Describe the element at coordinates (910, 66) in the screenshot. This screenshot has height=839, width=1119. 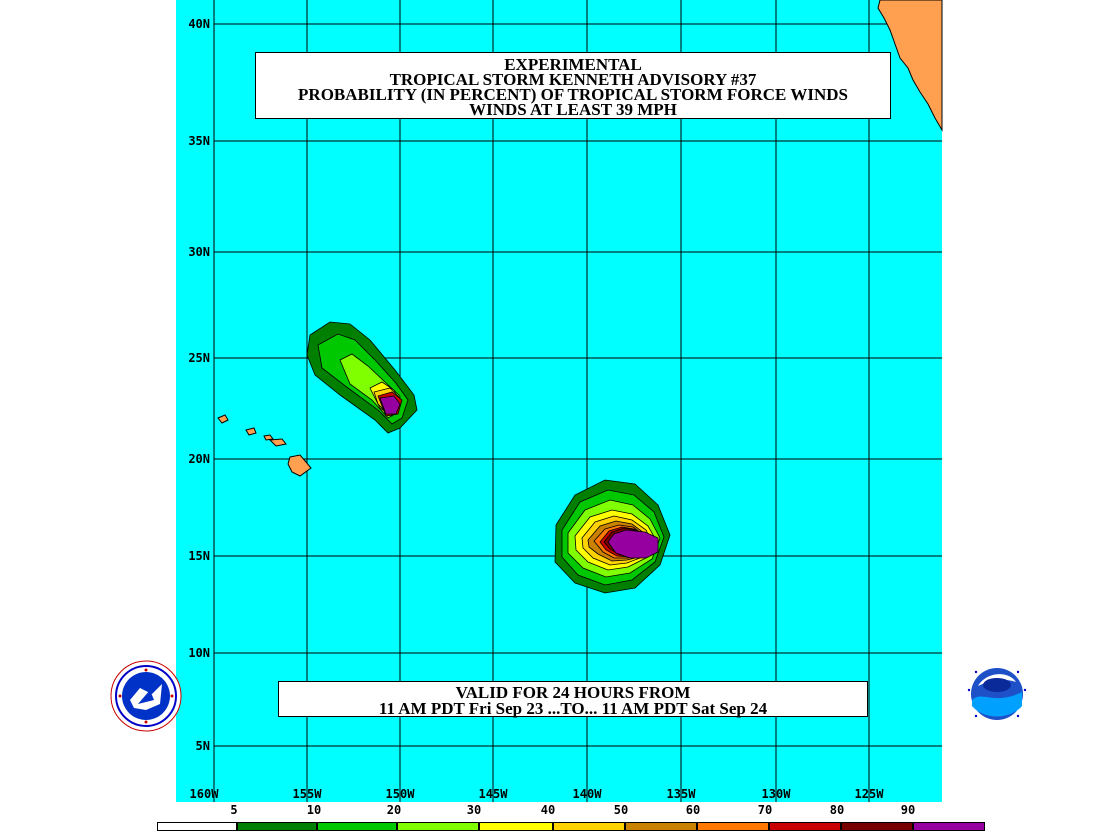
I see `california-coast` at that location.